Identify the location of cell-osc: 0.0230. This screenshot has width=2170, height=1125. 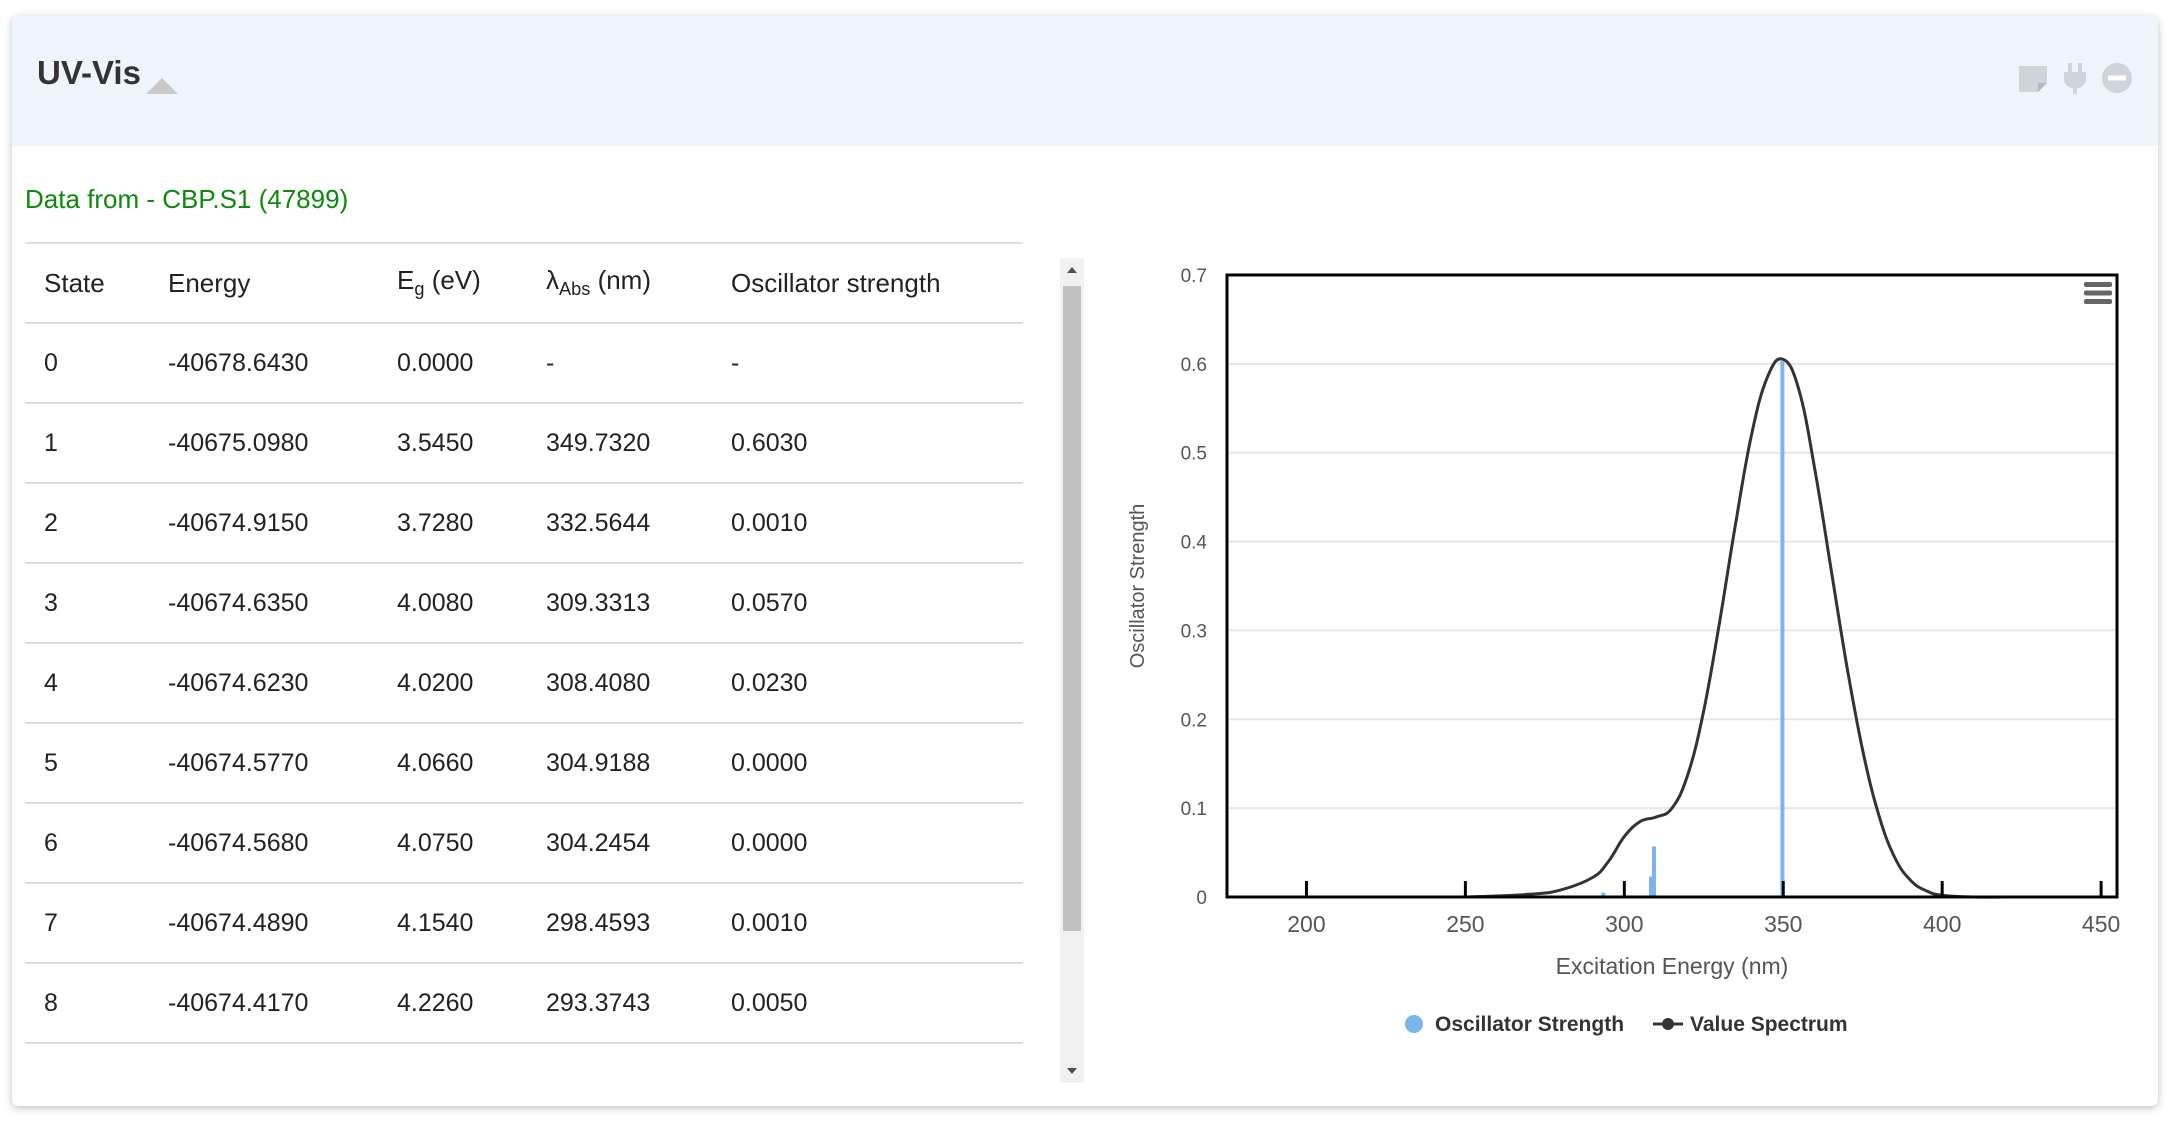
(769, 682).